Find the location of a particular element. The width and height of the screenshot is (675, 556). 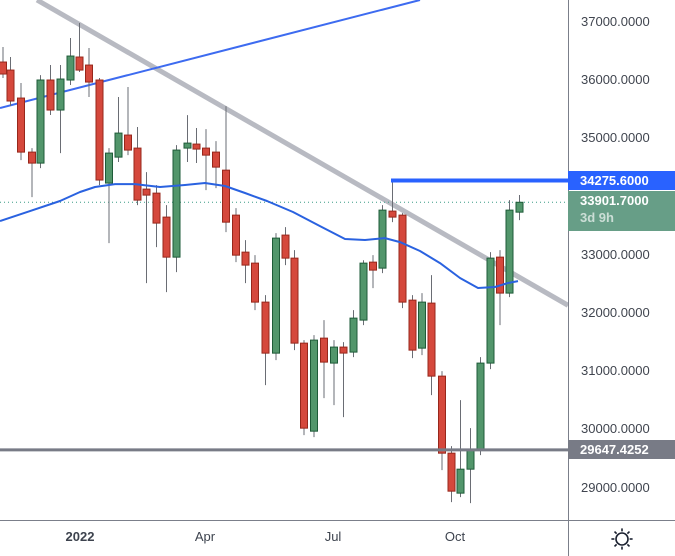

price-tick-label: 35000.0000 is located at coordinates (615, 138).